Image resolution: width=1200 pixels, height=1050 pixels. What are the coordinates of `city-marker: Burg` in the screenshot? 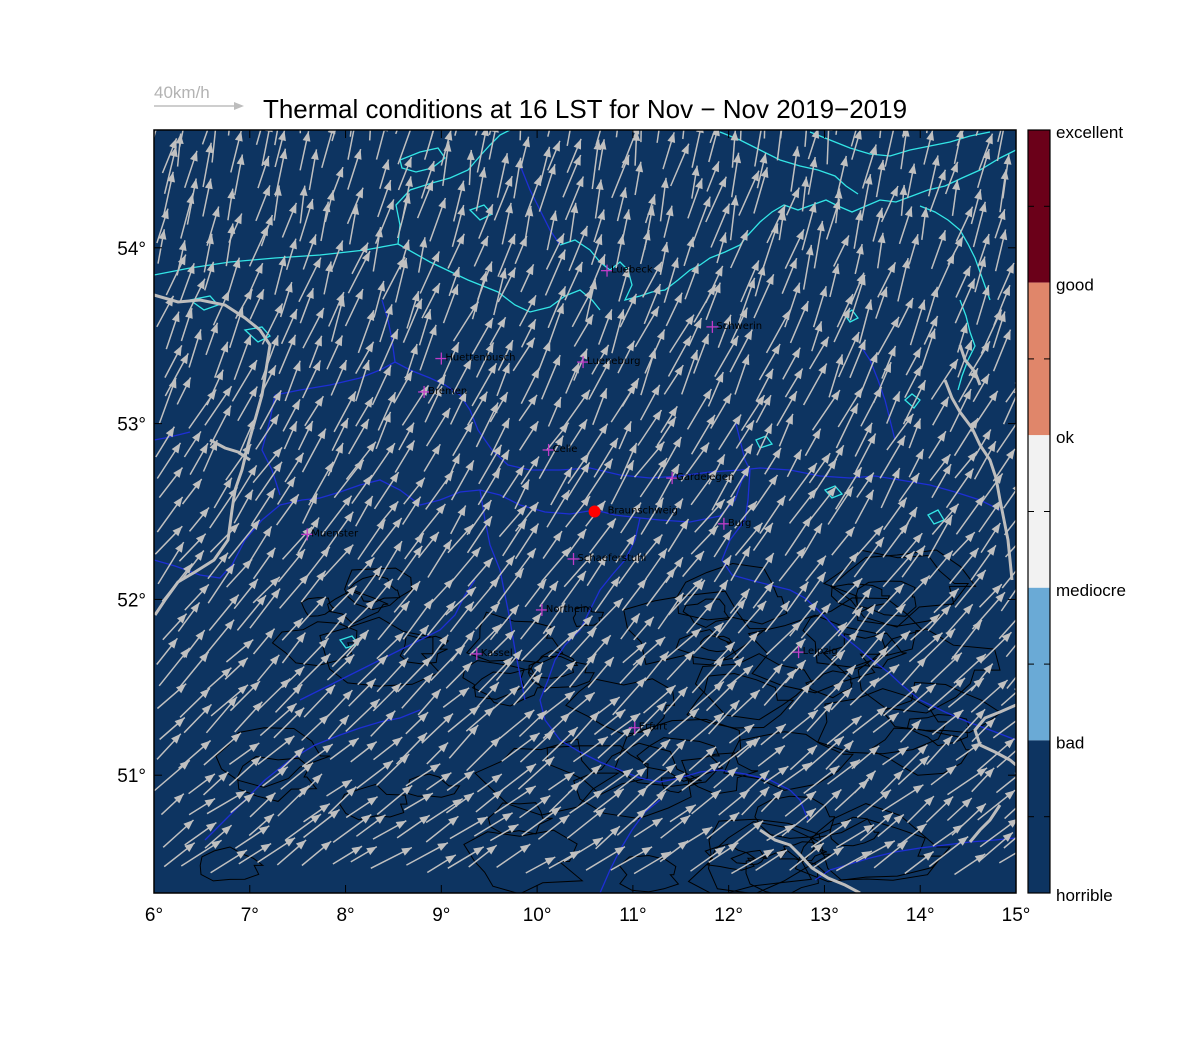 It's located at (734, 523).